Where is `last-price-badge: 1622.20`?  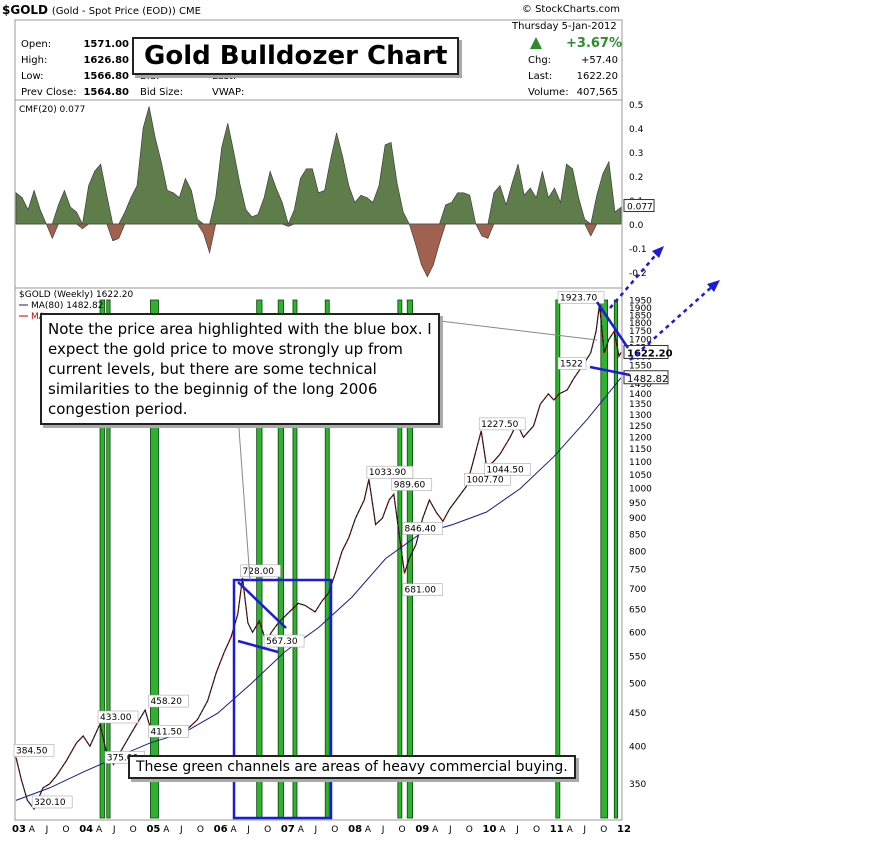
last-price-badge: 1622.20 is located at coordinates (648, 351).